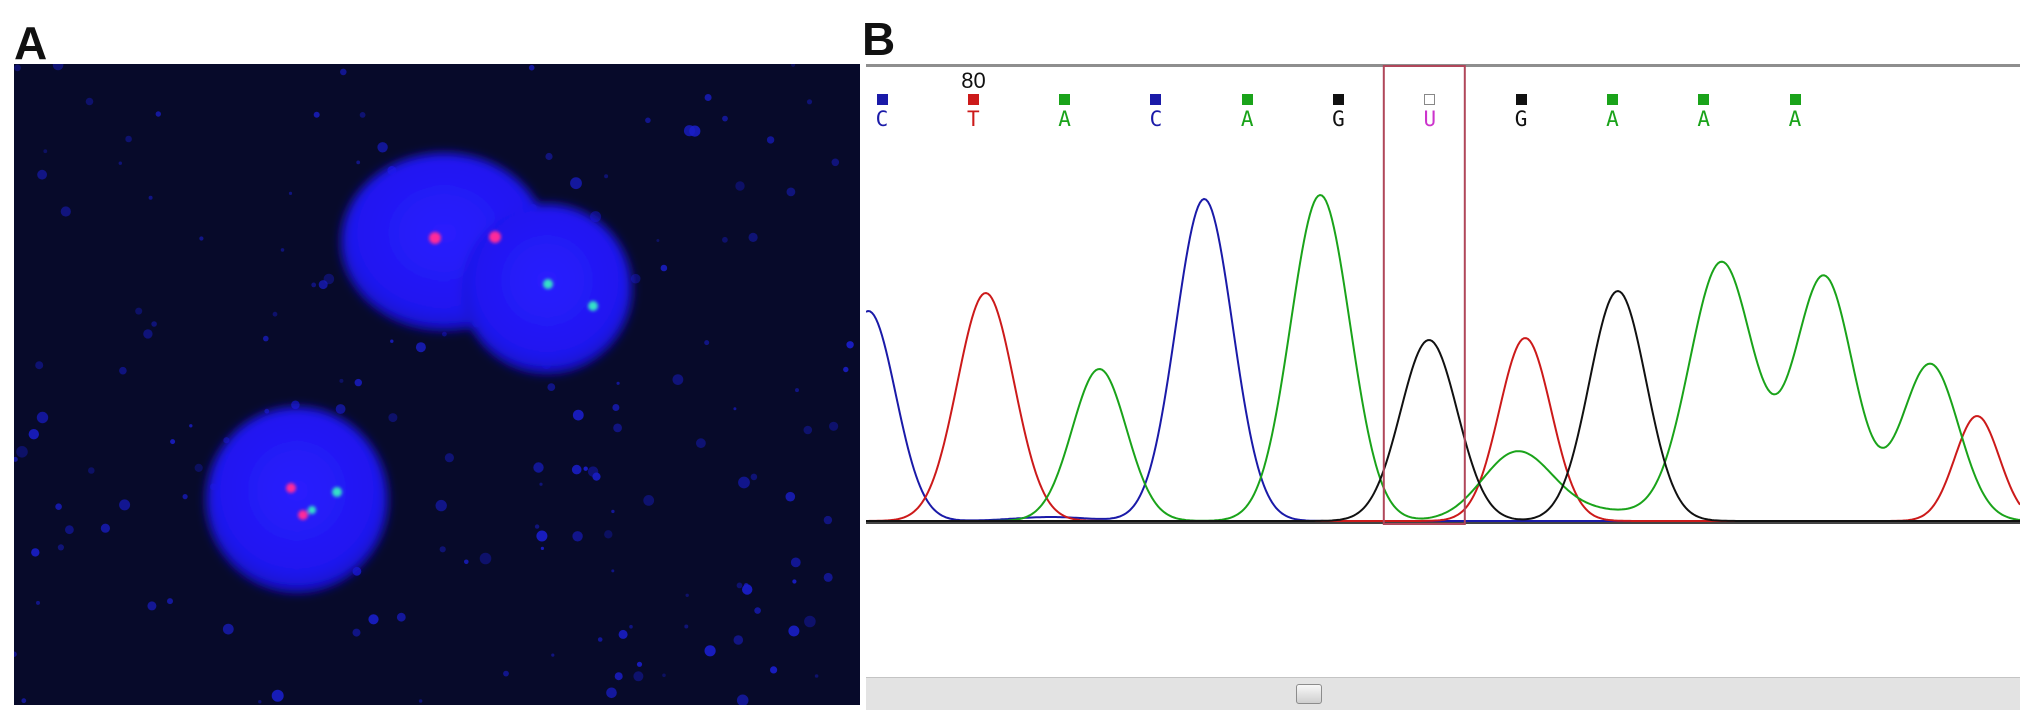  What do you see at coordinates (1309, 694) in the screenshot?
I see `scrollbar-thumb` at bounding box center [1309, 694].